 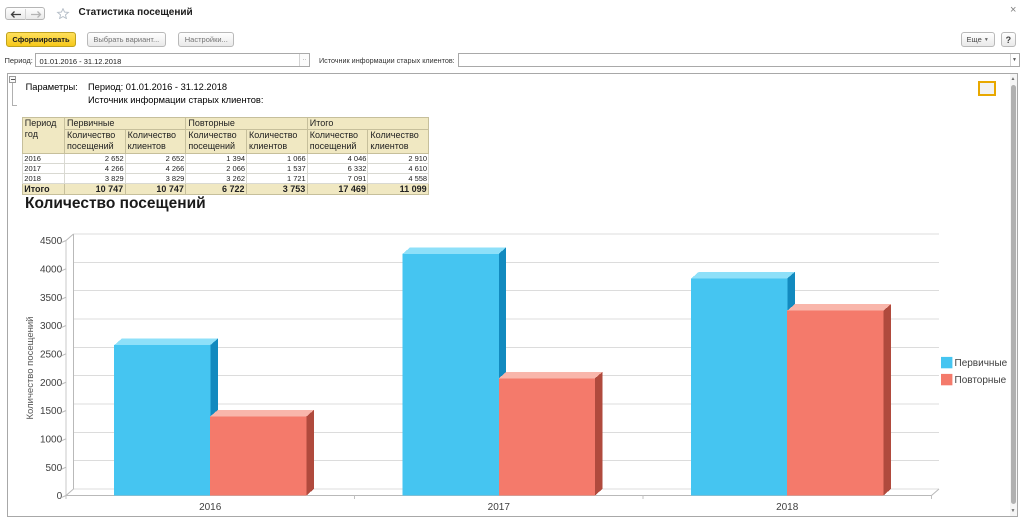 I want to click on svg-text: 2018, so click(x=787, y=507).